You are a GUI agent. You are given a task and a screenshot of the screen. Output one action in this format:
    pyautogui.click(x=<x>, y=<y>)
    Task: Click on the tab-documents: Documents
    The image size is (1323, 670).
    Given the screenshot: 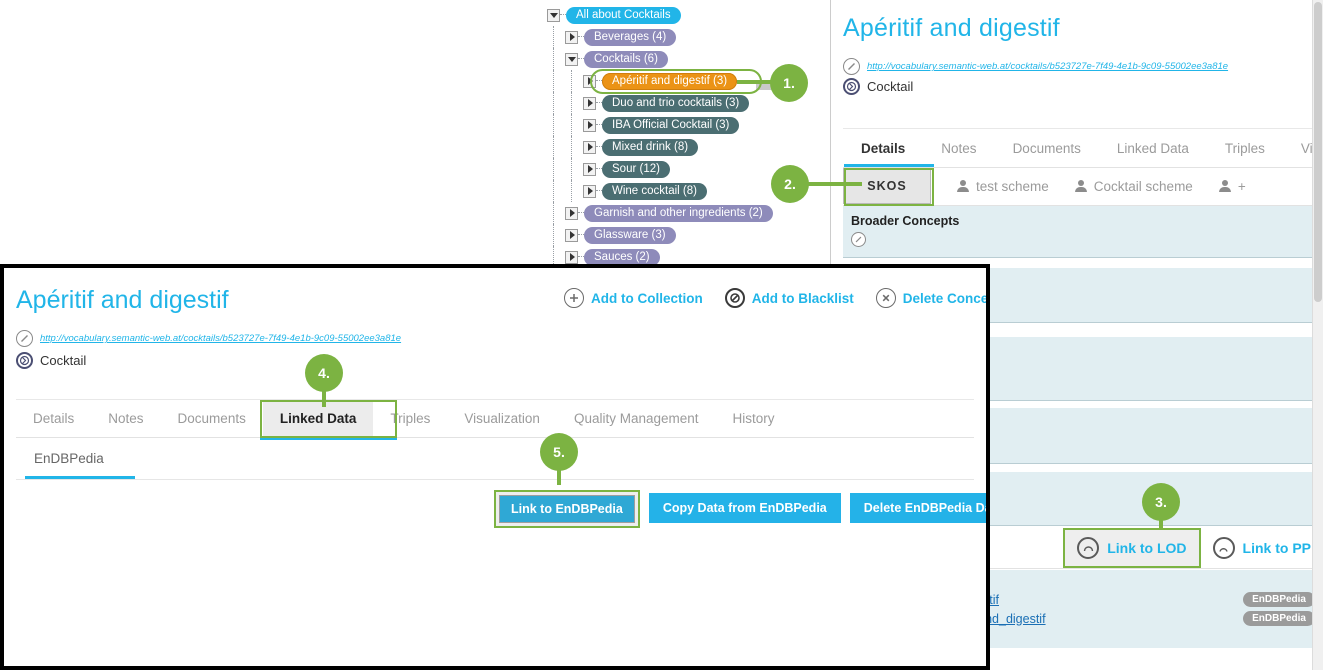 What is the action you would take?
    pyautogui.click(x=211, y=418)
    